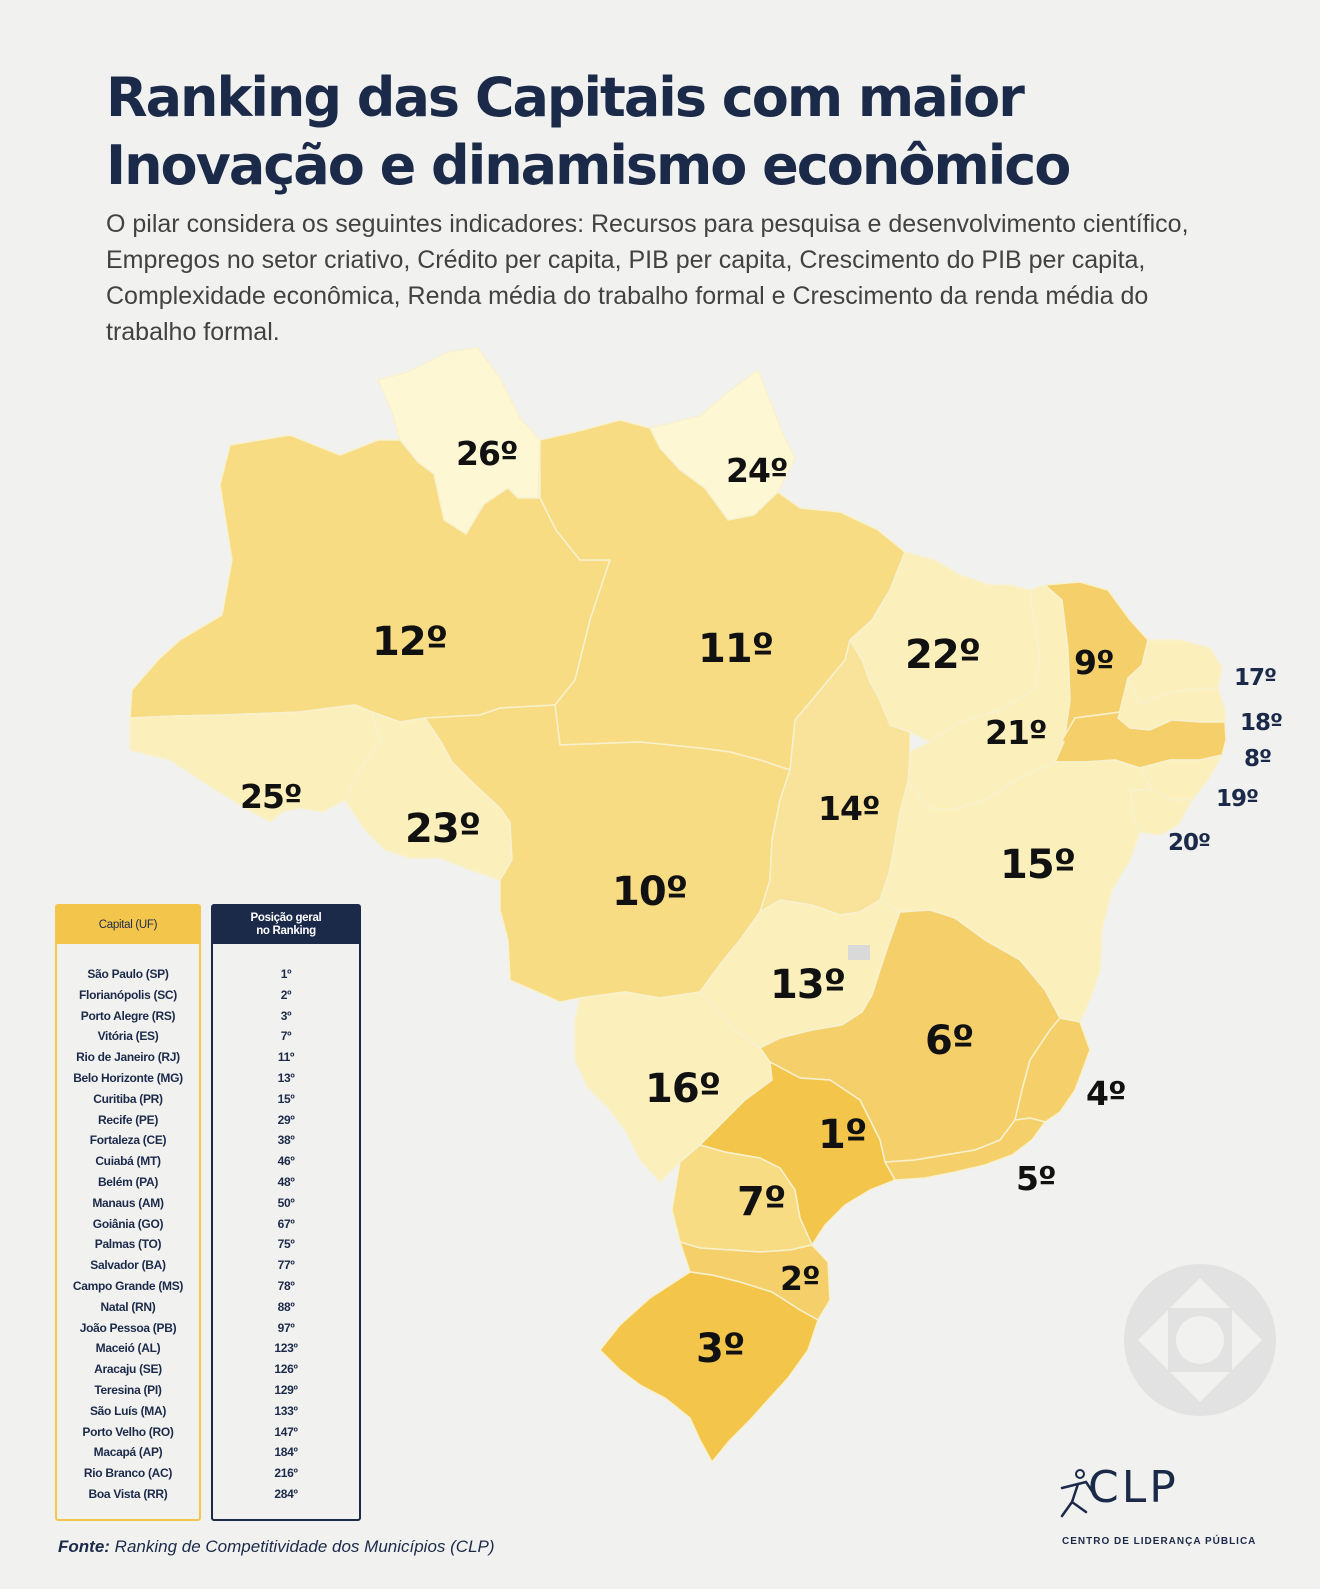 The image size is (1320, 1589). What do you see at coordinates (286, 994) in the screenshot?
I see `table-row-position: 2º` at bounding box center [286, 994].